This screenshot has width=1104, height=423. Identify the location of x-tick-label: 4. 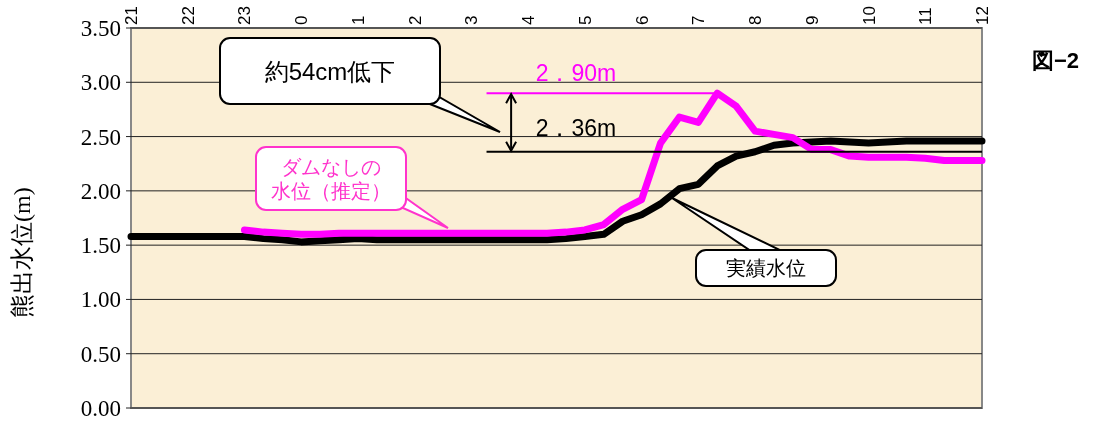
(529, 20).